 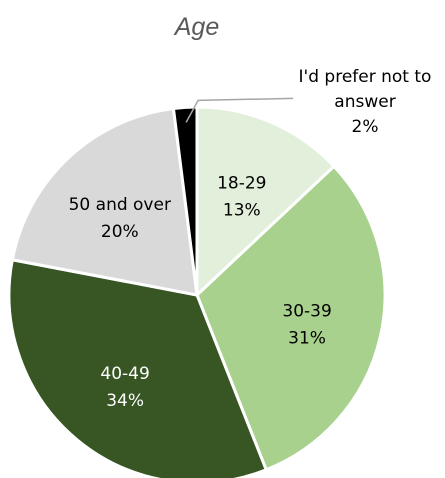 What do you see at coordinates (120, 205) in the screenshot?
I see `slice-label-50-and-over: 50 and over` at bounding box center [120, 205].